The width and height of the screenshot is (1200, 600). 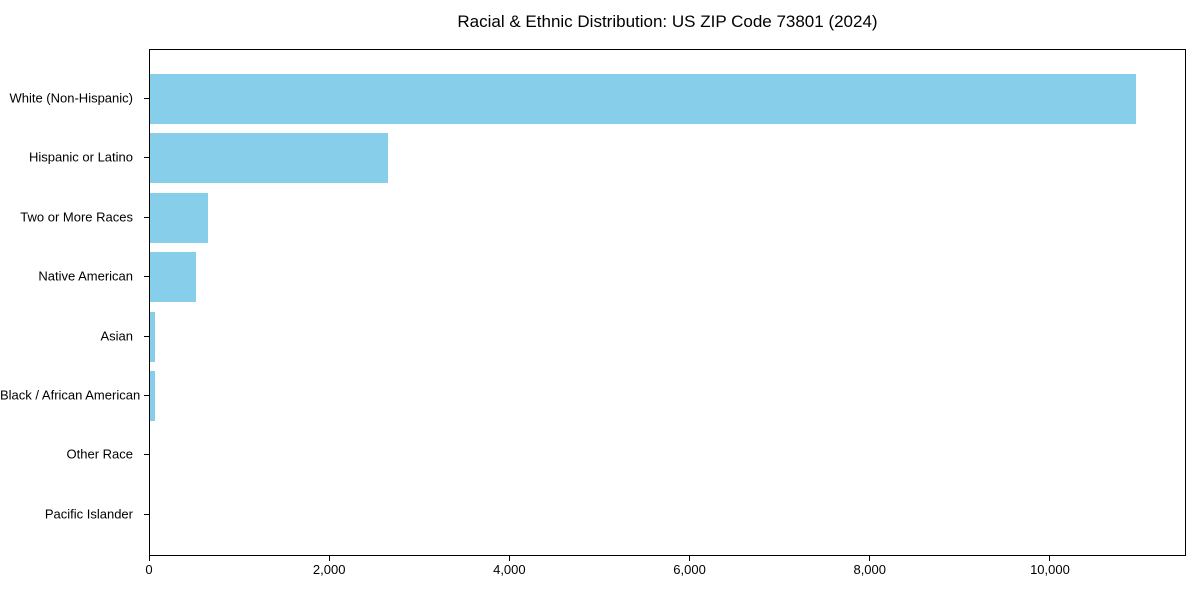 I want to click on bar-hispanic-or-latino, so click(x=269, y=158).